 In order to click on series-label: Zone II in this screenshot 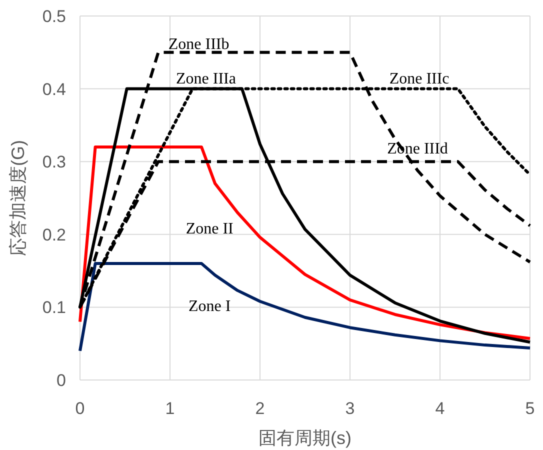, I will do `click(210, 229)`.